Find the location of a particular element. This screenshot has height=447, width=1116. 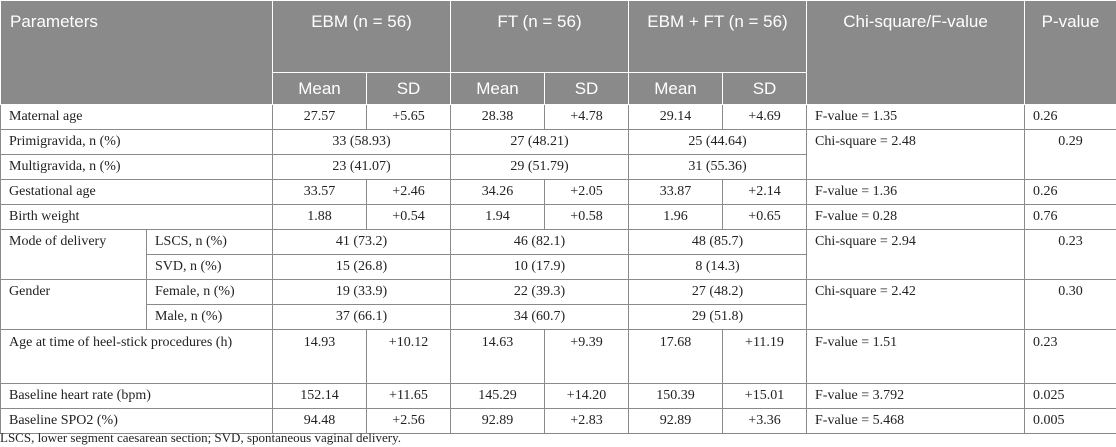

cell-value: 145.29 is located at coordinates (497, 396).